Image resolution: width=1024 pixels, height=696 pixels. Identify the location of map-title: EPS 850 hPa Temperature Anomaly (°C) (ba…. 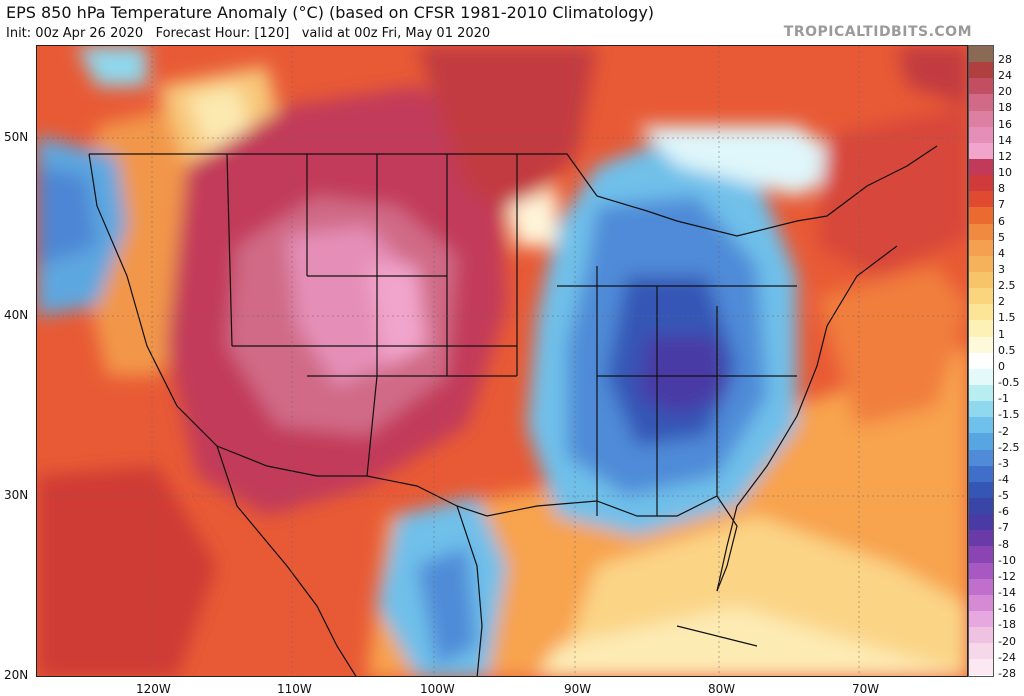
(330, 12).